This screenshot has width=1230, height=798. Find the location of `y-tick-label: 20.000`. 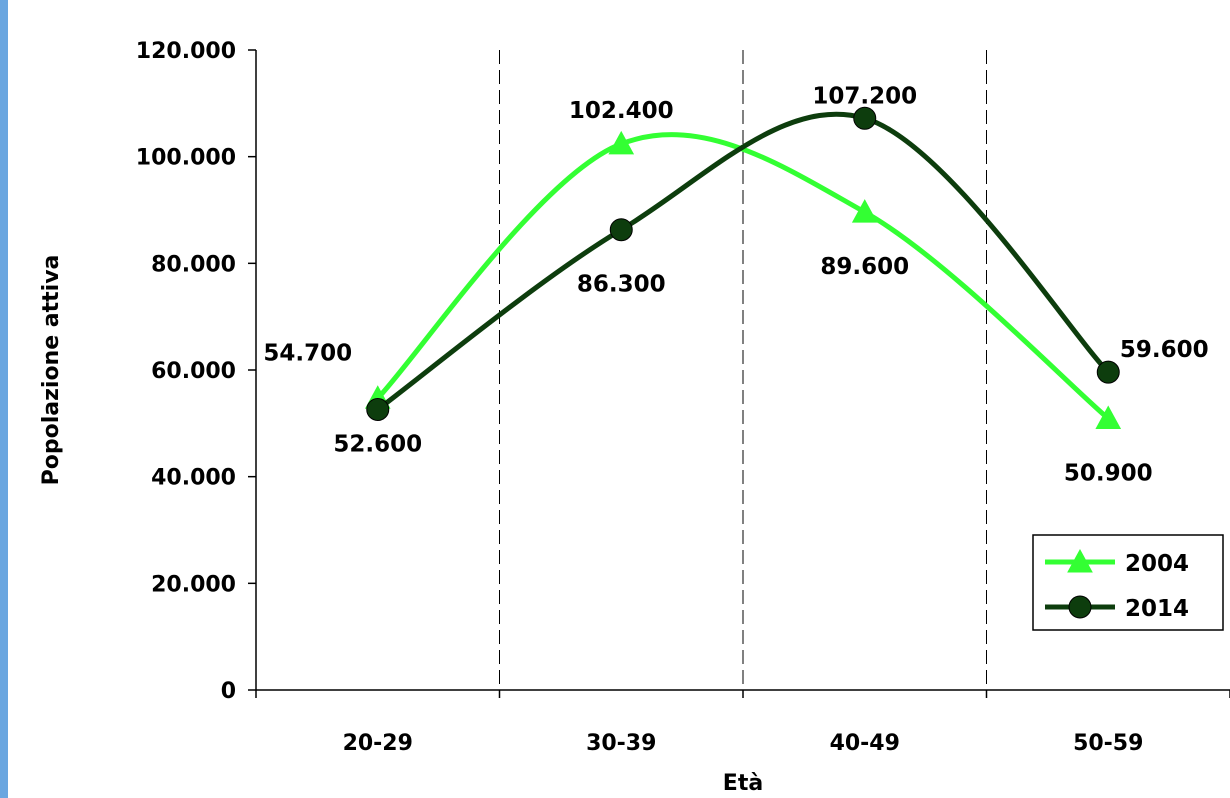

y-tick-label: 20.000 is located at coordinates (193, 584).